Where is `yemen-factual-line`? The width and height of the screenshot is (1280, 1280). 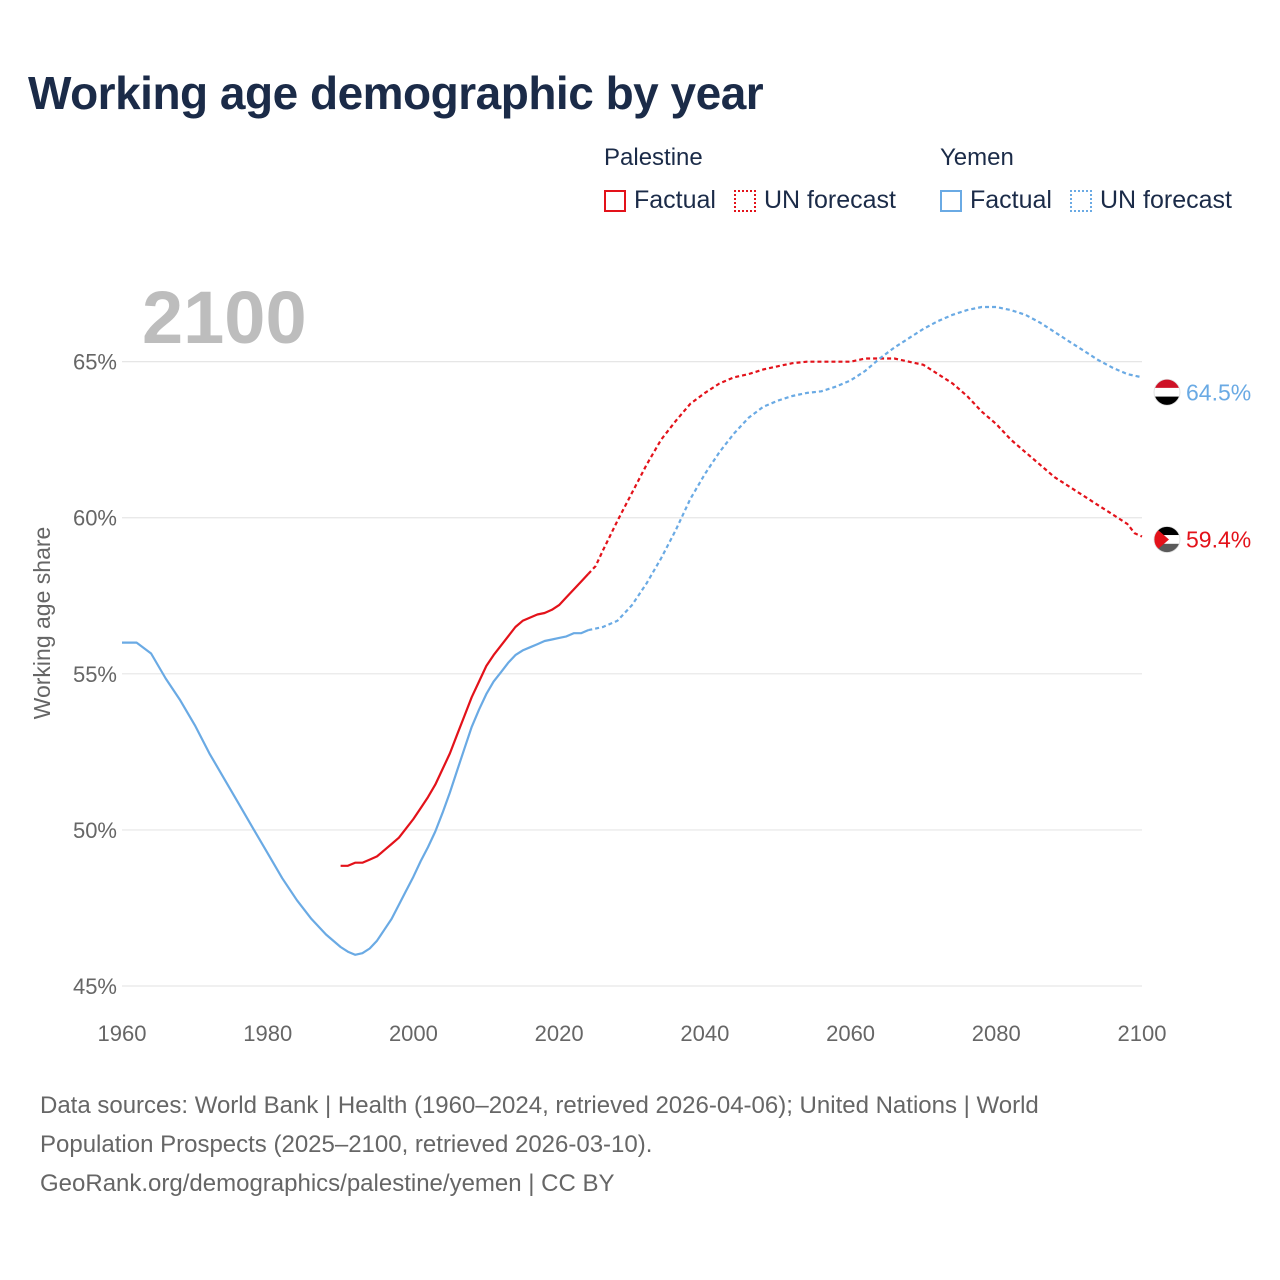
yemen-factual-line is located at coordinates (355, 792).